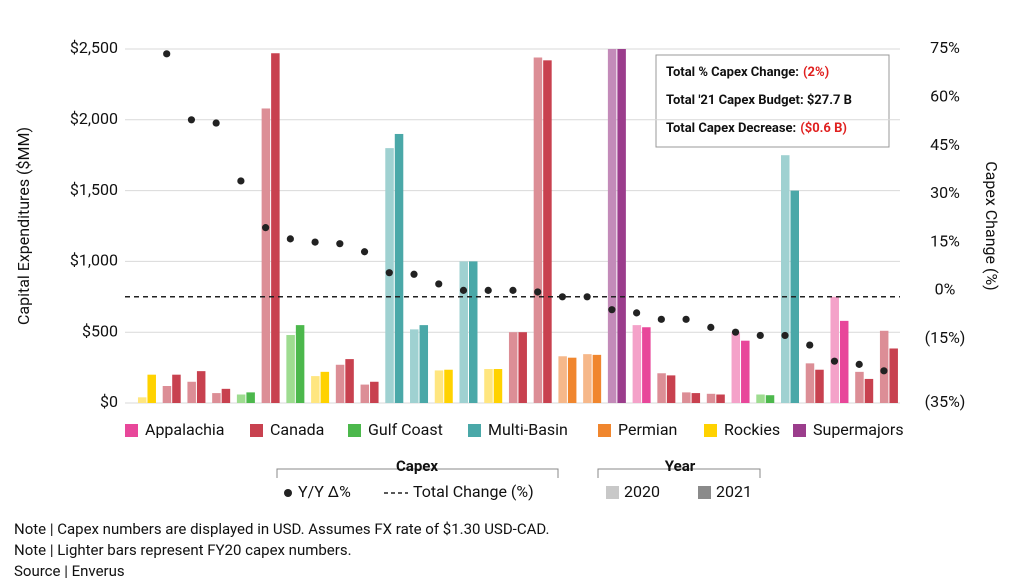  I want to click on y2-tick-label: 0%, so click(945, 289).